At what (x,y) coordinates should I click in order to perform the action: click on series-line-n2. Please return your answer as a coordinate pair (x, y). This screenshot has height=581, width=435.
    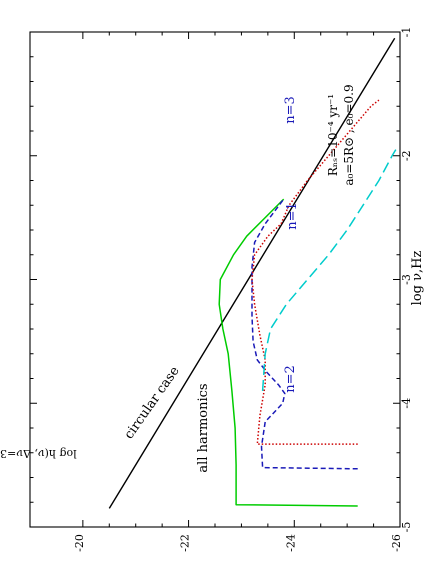
    Looking at the image, I should click on (304, 334).